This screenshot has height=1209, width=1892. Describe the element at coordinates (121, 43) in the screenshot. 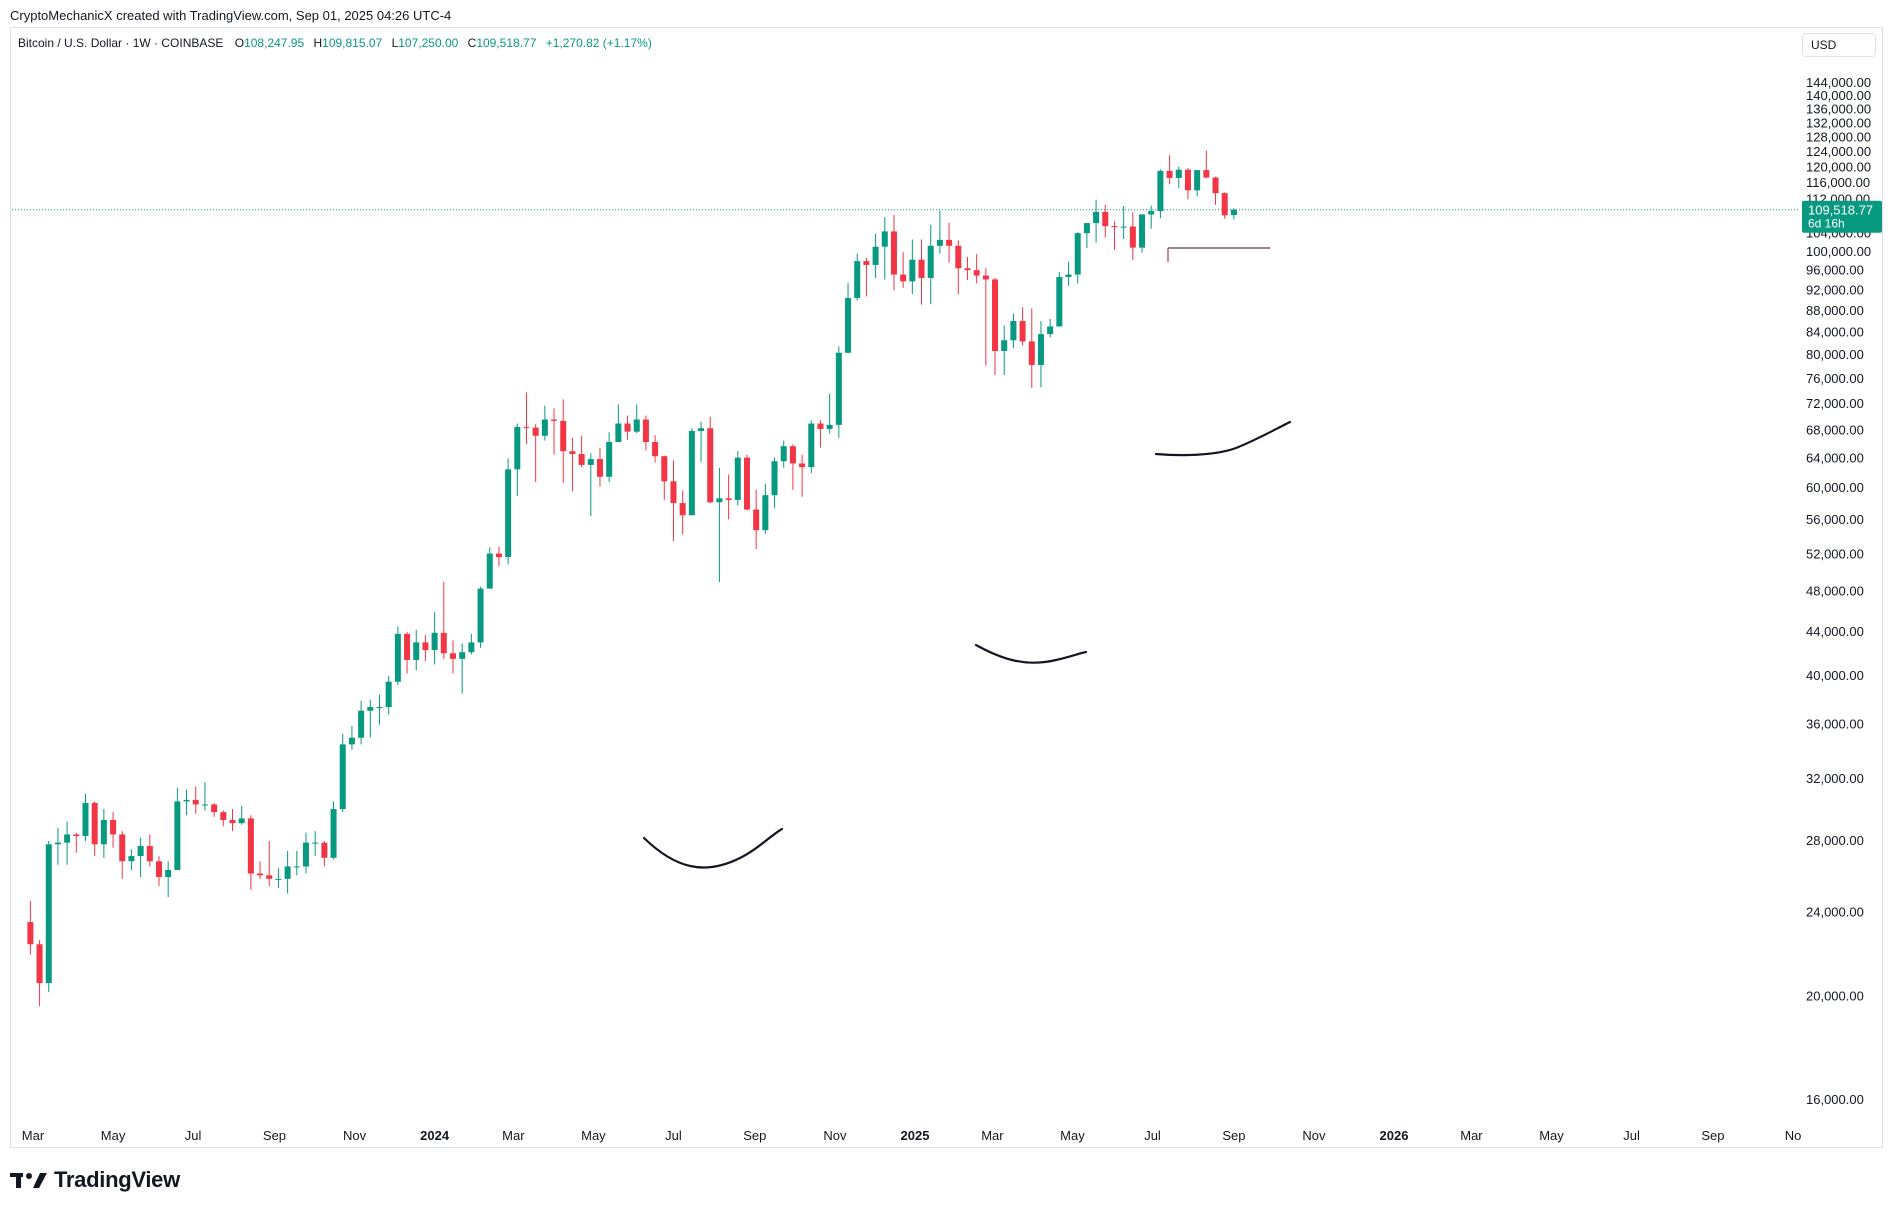

I see `symbol-title: Bitcoin / U.S. Dollar · 1W · COINBASE` at that location.